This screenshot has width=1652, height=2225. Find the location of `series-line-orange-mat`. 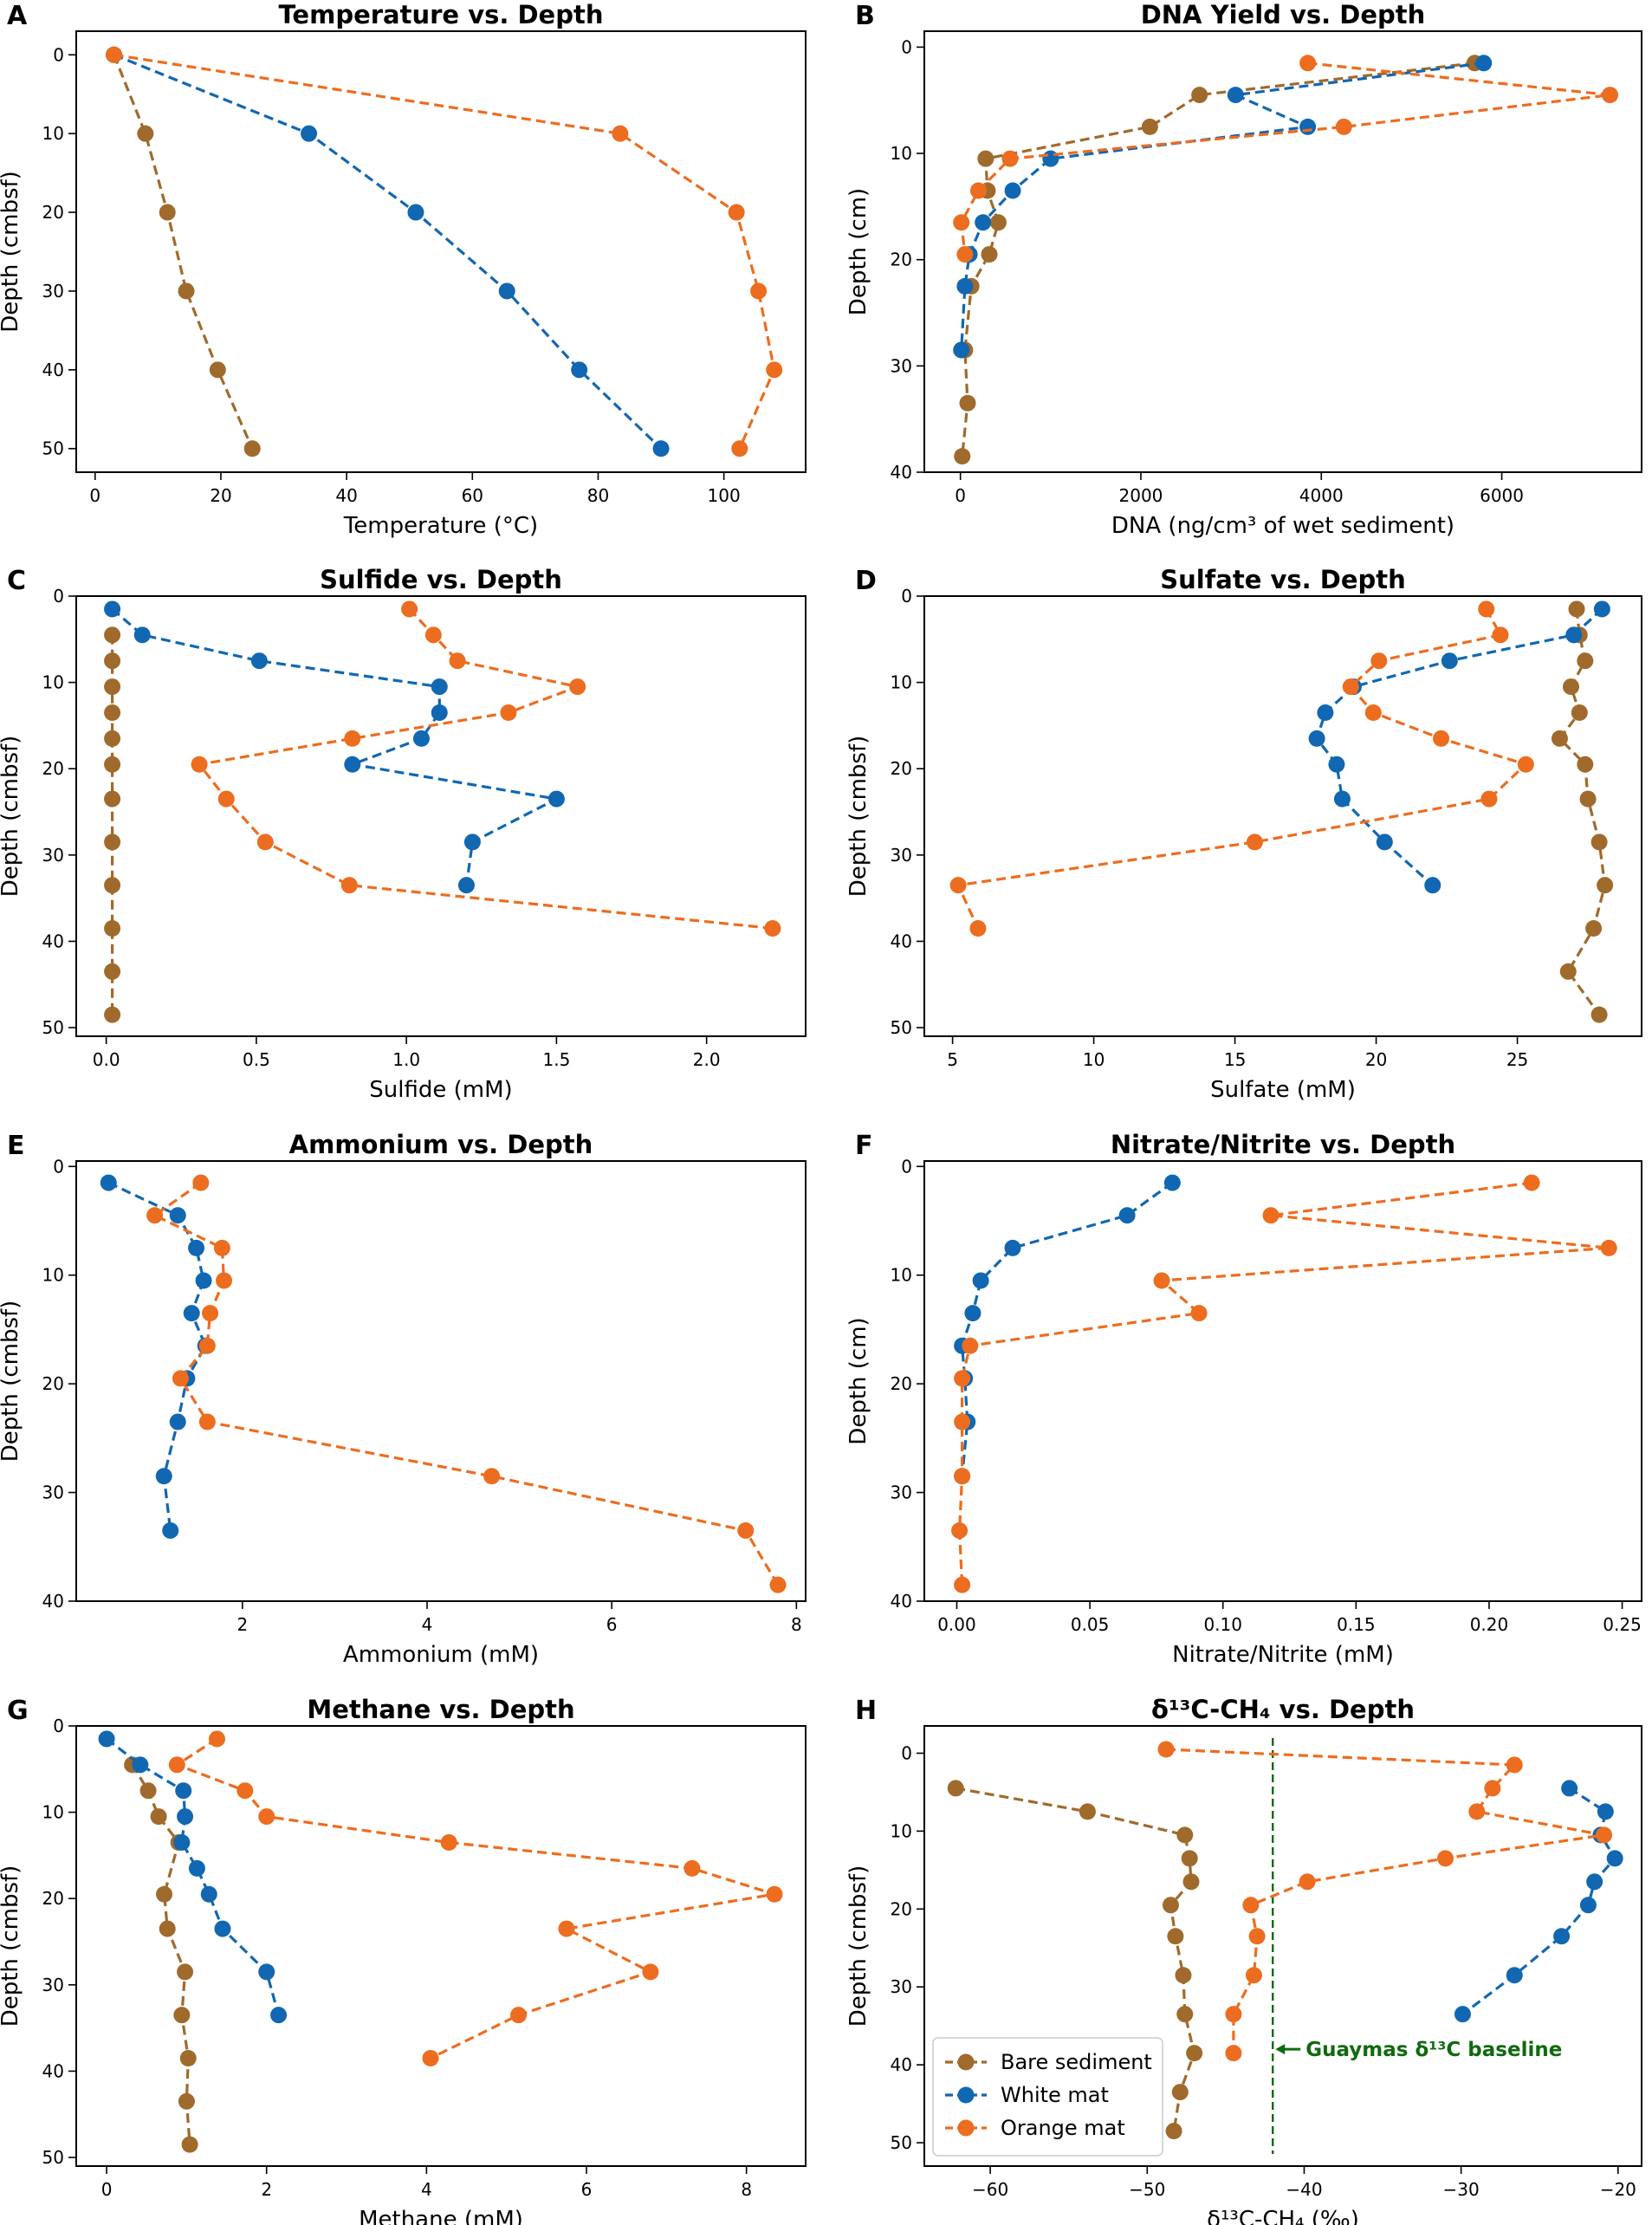

series-line-orange-mat is located at coordinates (474, 1898).